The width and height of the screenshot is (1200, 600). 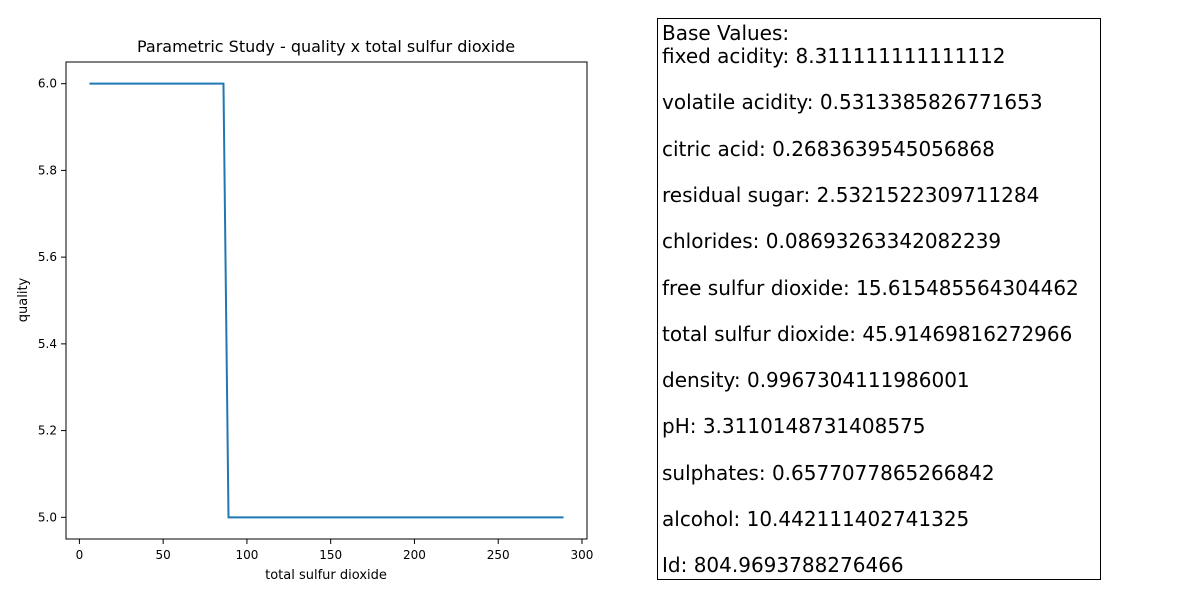 What do you see at coordinates (498, 555) in the screenshot?
I see `x-tick-label: 250` at bounding box center [498, 555].